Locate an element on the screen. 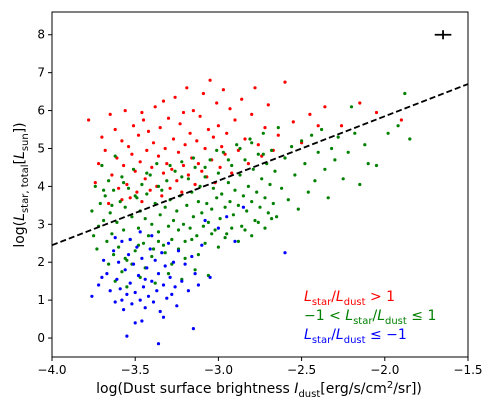 This screenshot has height=415, width=498. x-tick-label: −2.5 is located at coordinates (301, 370).